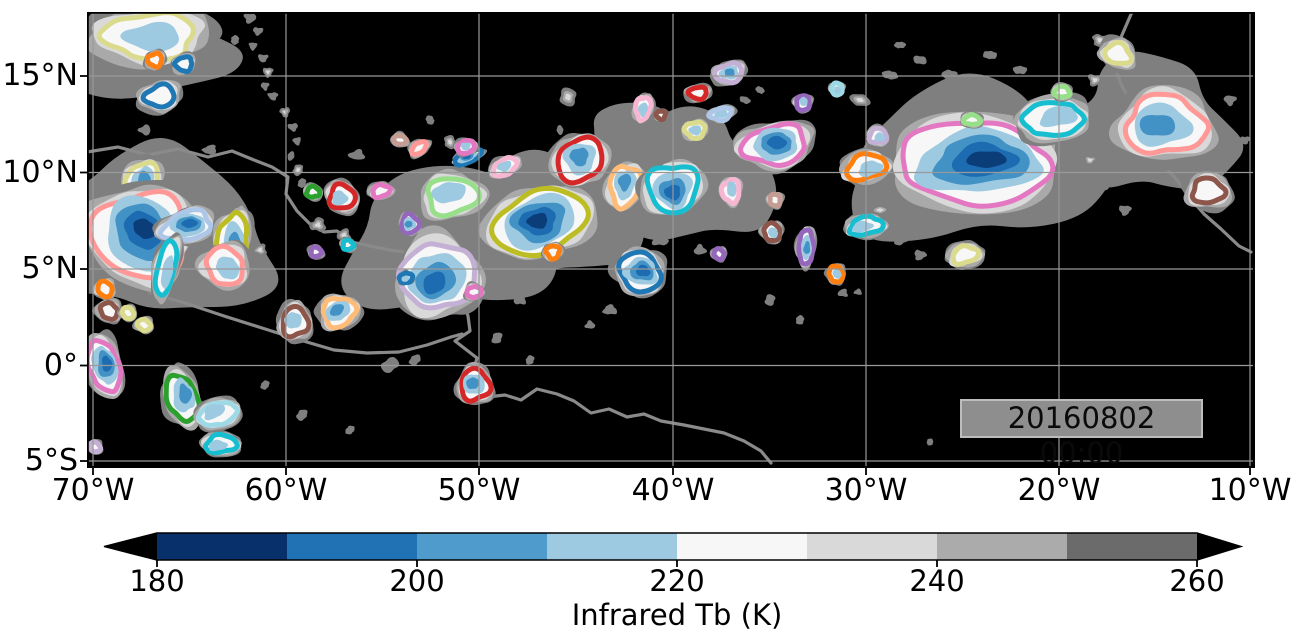 Image resolution: width=1297 pixels, height=640 pixels. Describe the element at coordinates (49, 268) in the screenshot. I see `y-tick-label: 5°N` at that location.